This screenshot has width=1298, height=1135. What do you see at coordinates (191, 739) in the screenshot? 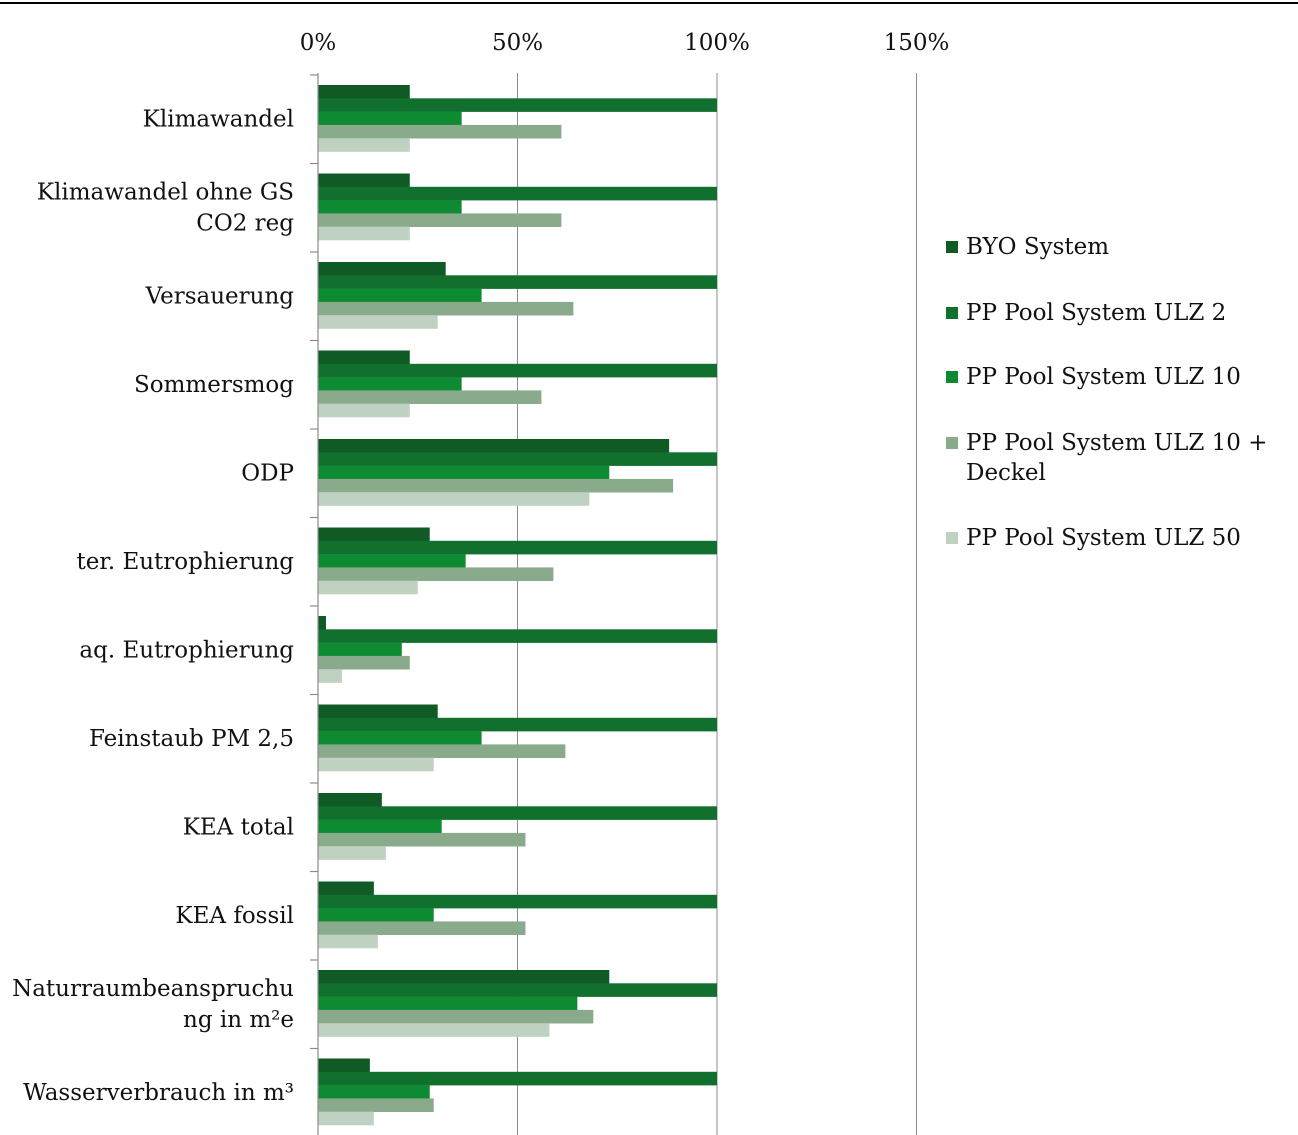
I see `category-label: Feinstaub PM 2,5` at bounding box center [191, 739].